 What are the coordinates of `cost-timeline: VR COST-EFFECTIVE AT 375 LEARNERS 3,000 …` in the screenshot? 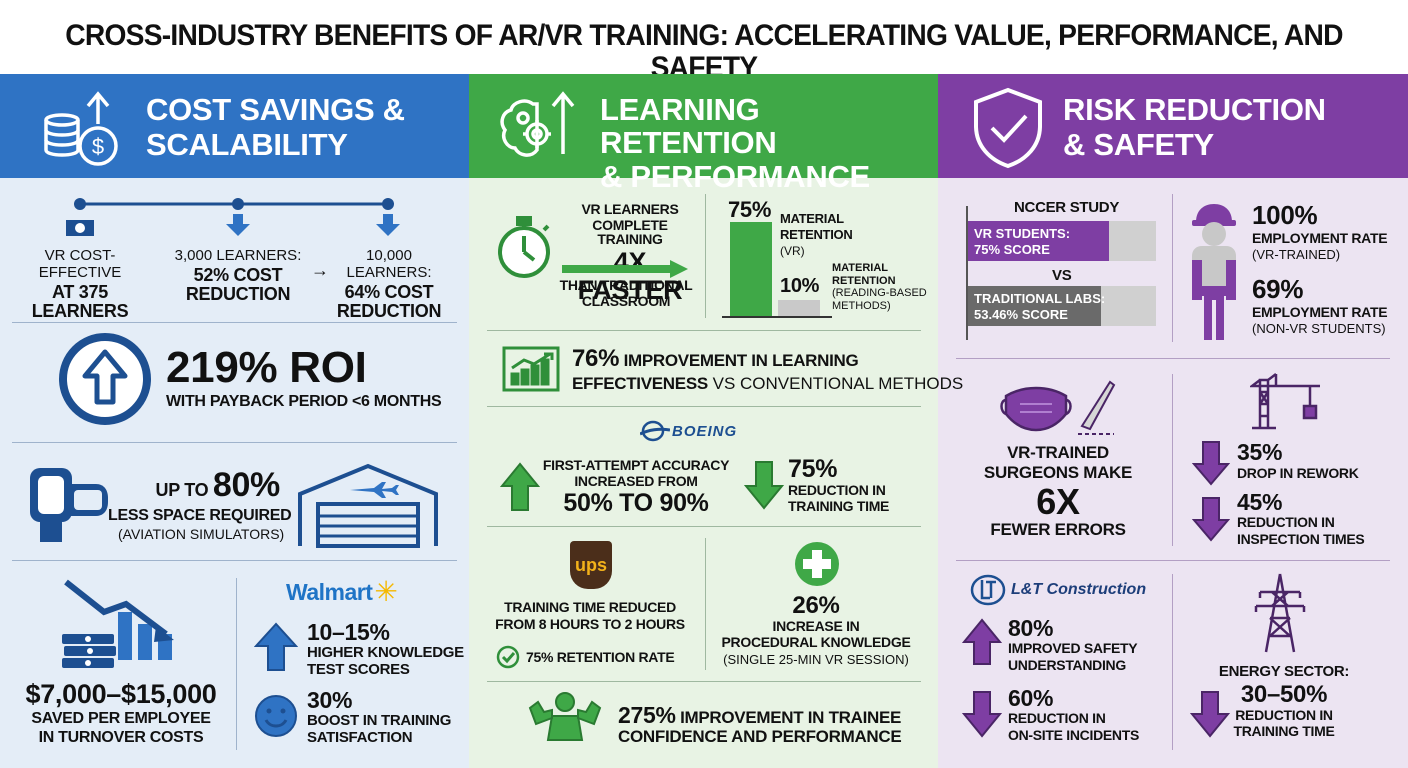 It's located at (234, 255).